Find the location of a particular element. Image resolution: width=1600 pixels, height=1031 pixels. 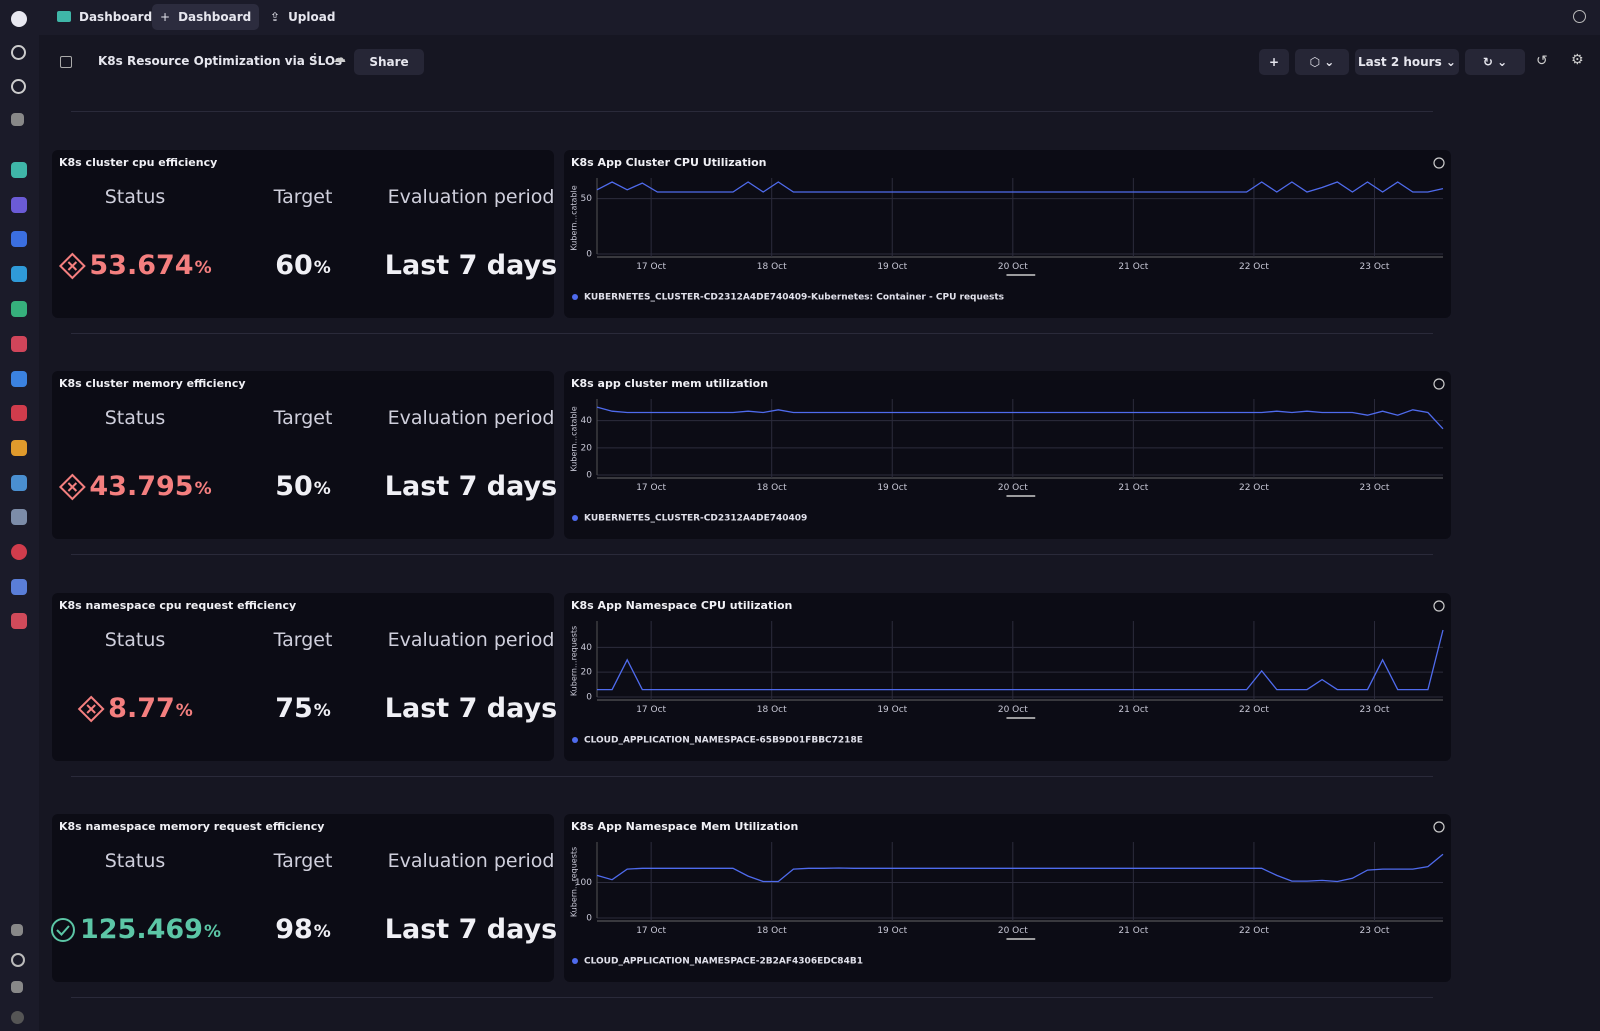

nav-icon is located at coordinates (18, 86).